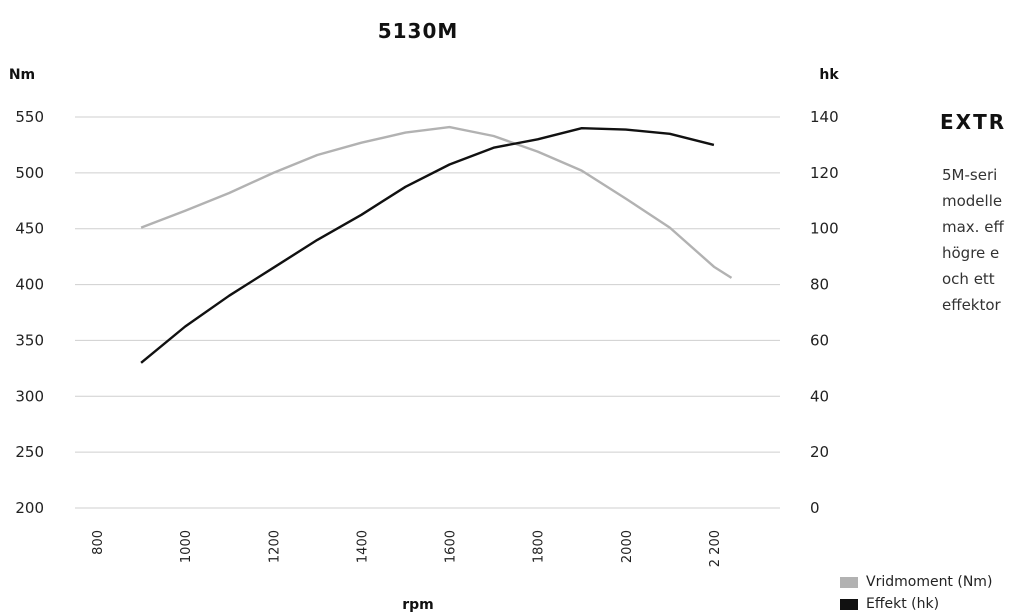  What do you see at coordinates (972, 201) in the screenshot?
I see `side-text-line: modelle` at bounding box center [972, 201].